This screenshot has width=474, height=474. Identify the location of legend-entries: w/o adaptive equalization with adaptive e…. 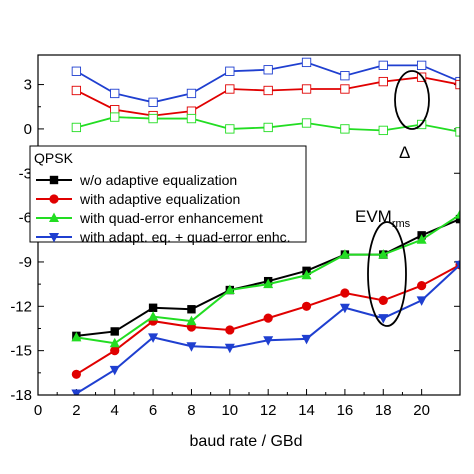
(163, 208).